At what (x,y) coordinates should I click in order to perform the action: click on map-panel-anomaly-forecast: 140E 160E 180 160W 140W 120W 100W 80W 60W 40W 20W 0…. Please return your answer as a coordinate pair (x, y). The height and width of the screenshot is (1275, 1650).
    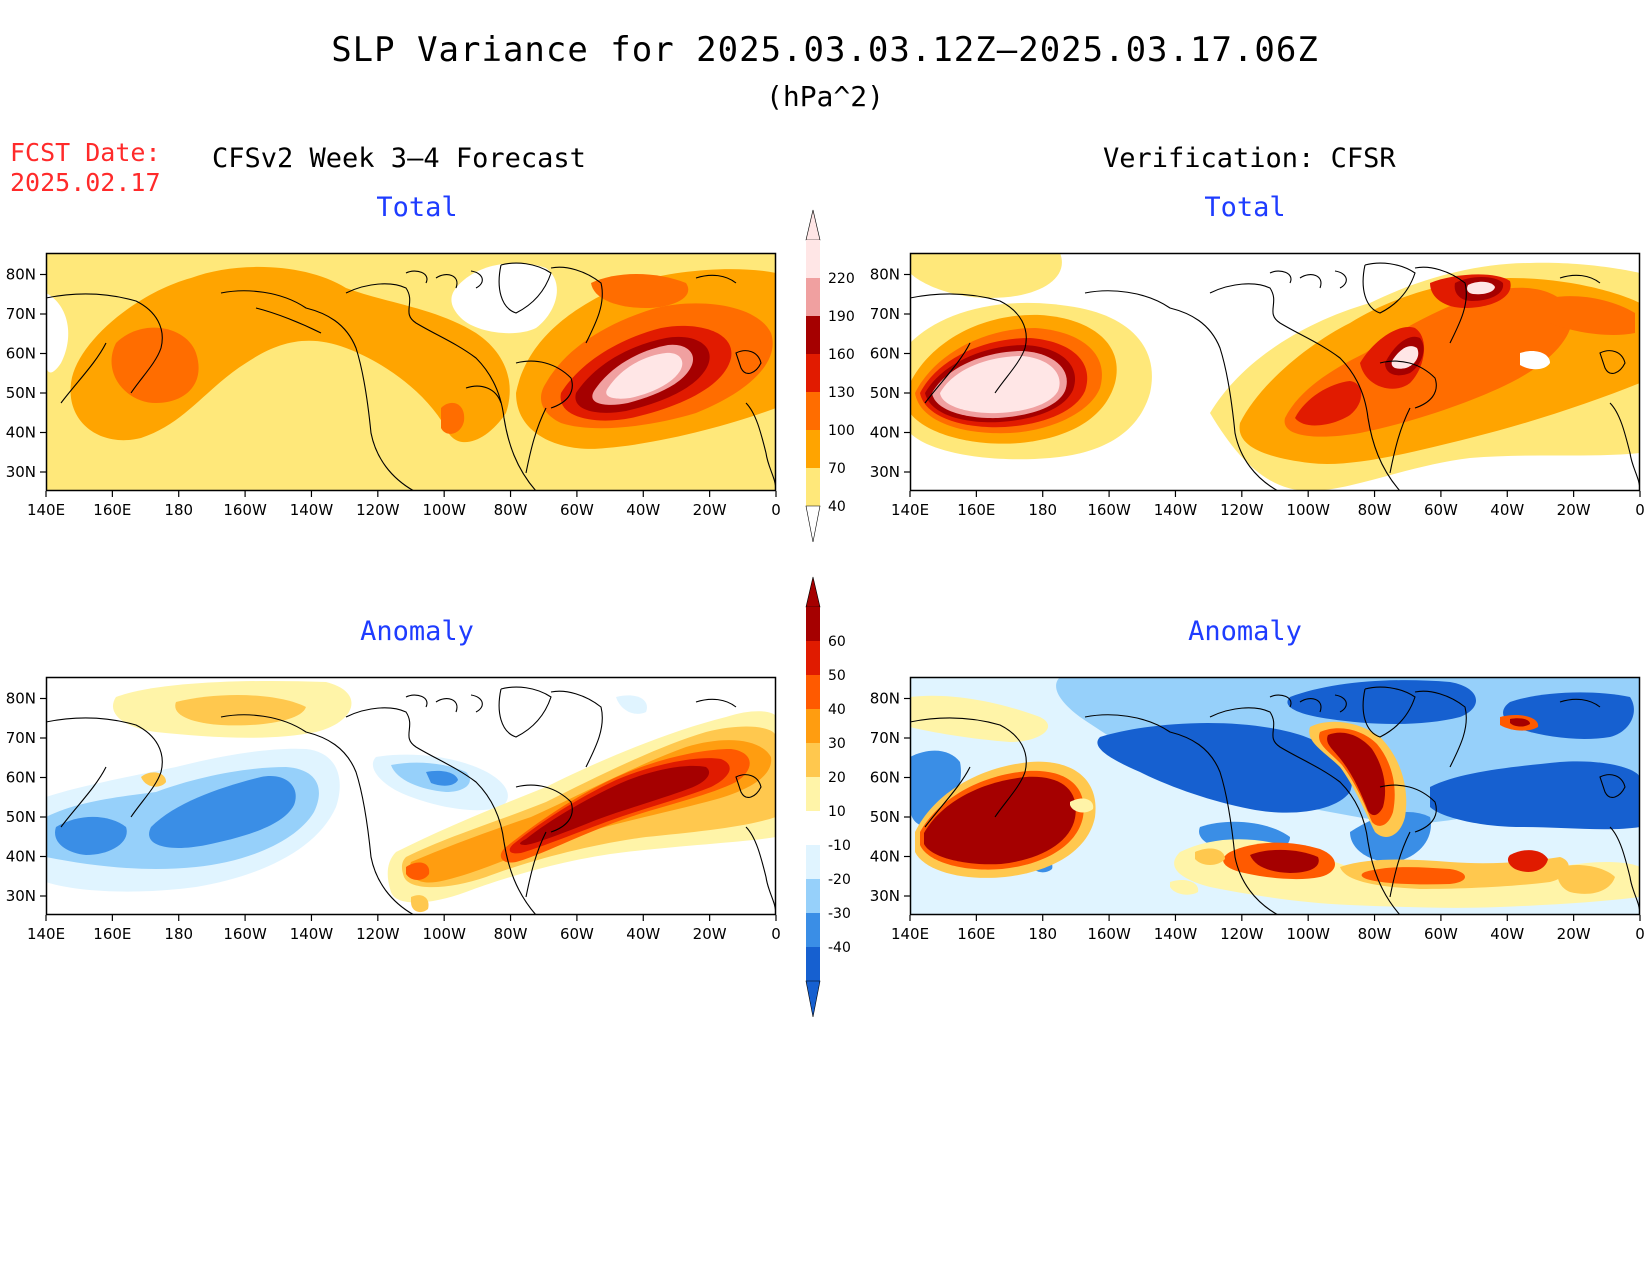
    Looking at the image, I should click on (393, 809).